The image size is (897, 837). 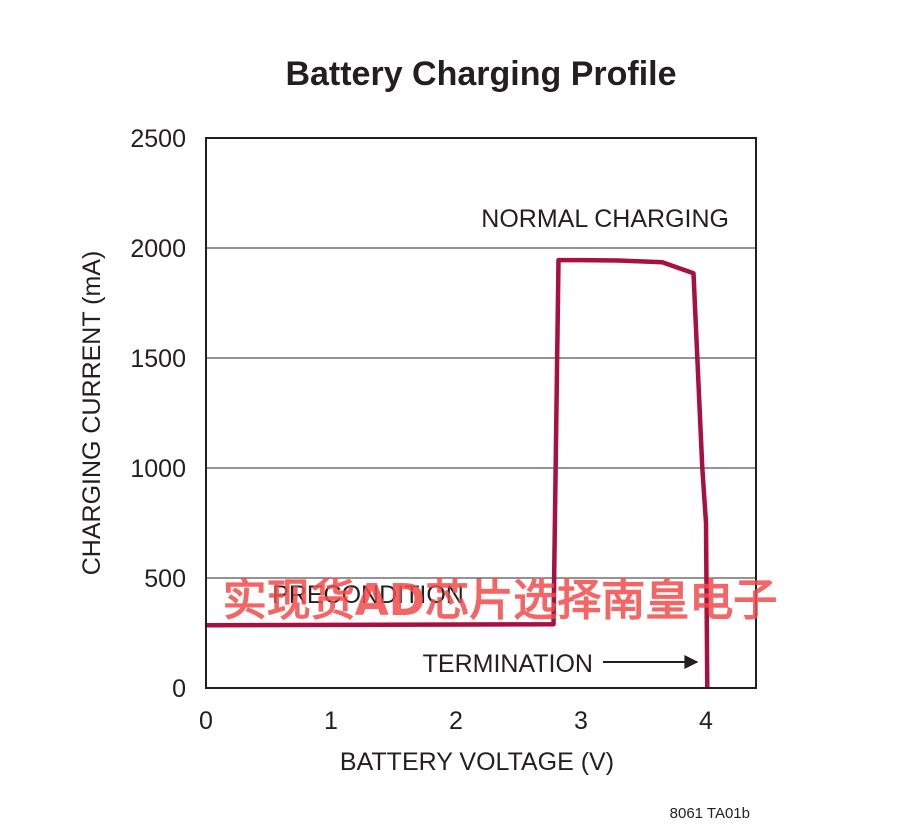 I want to click on x-tick-label: 2, so click(x=456, y=721).